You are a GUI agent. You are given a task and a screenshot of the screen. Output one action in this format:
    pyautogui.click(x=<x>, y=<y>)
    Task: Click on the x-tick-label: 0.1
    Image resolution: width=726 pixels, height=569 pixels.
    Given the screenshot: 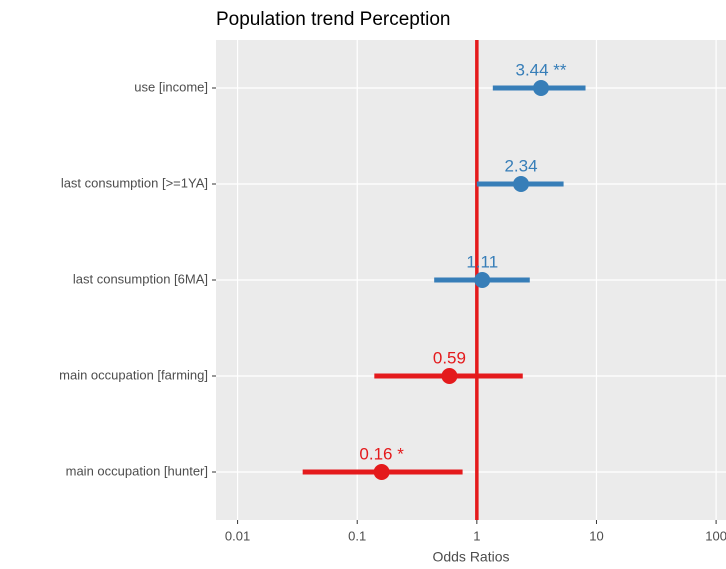 What is the action you would take?
    pyautogui.click(x=357, y=535)
    